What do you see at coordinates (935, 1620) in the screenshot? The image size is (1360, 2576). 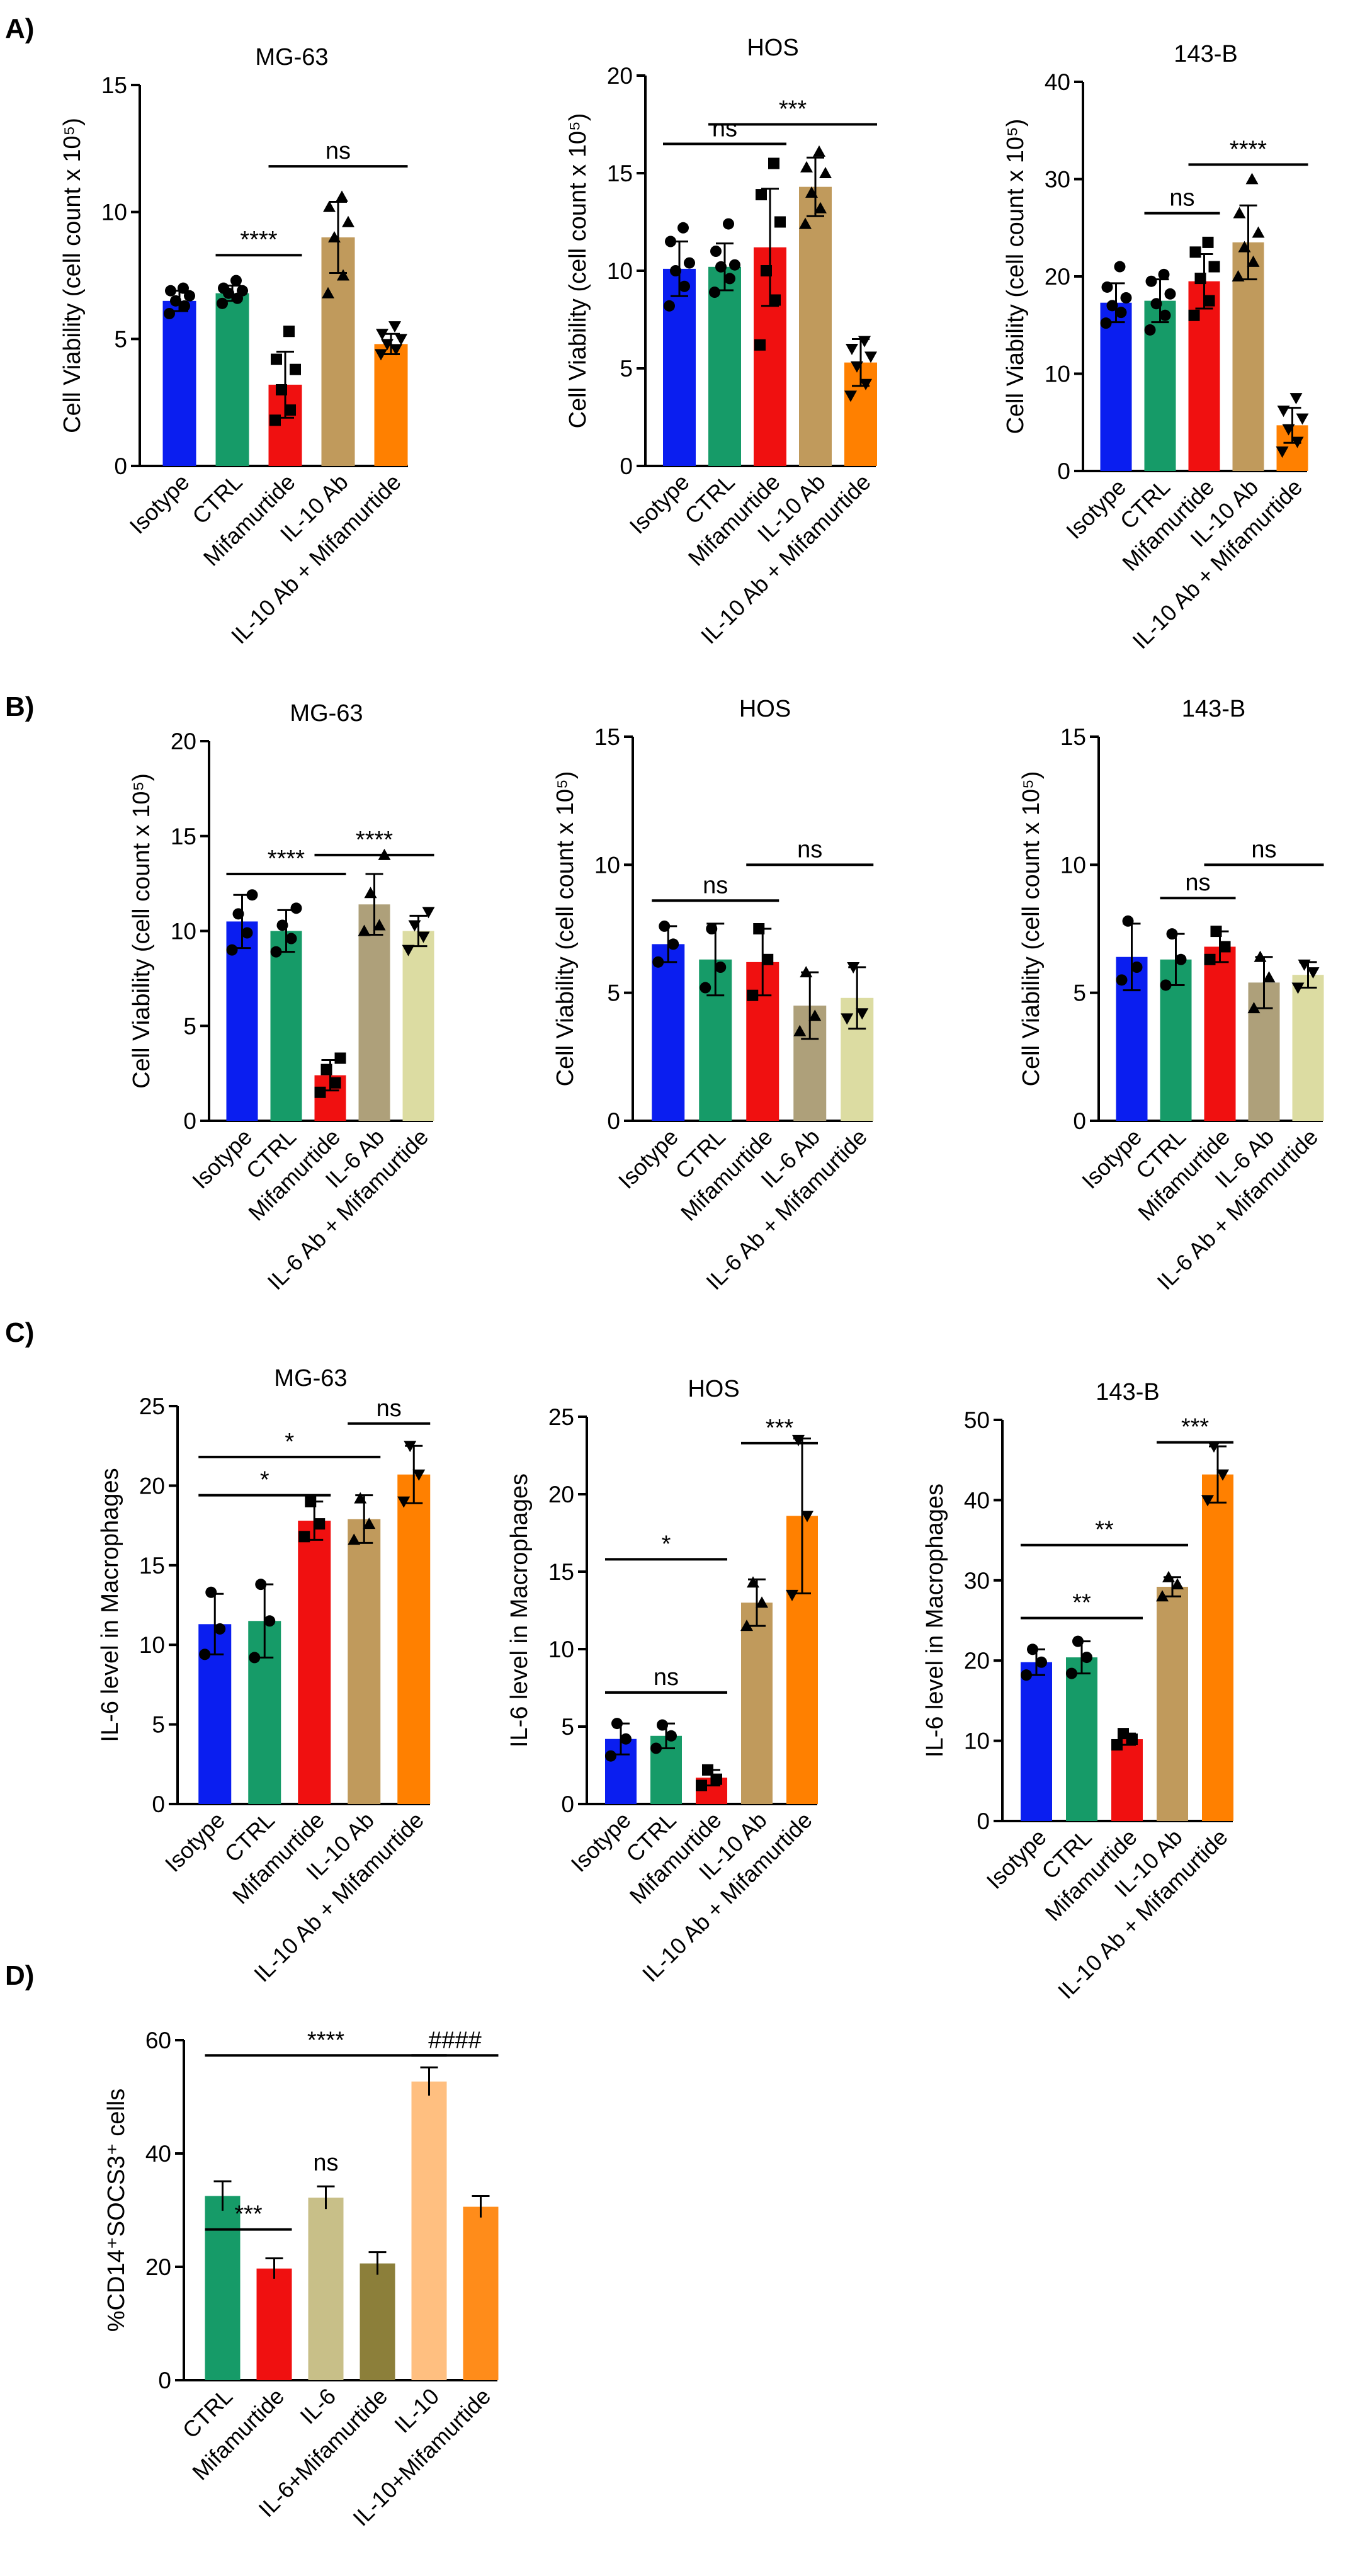 I see `y-axis-label: IL-6 level in Macrophages` at bounding box center [935, 1620].